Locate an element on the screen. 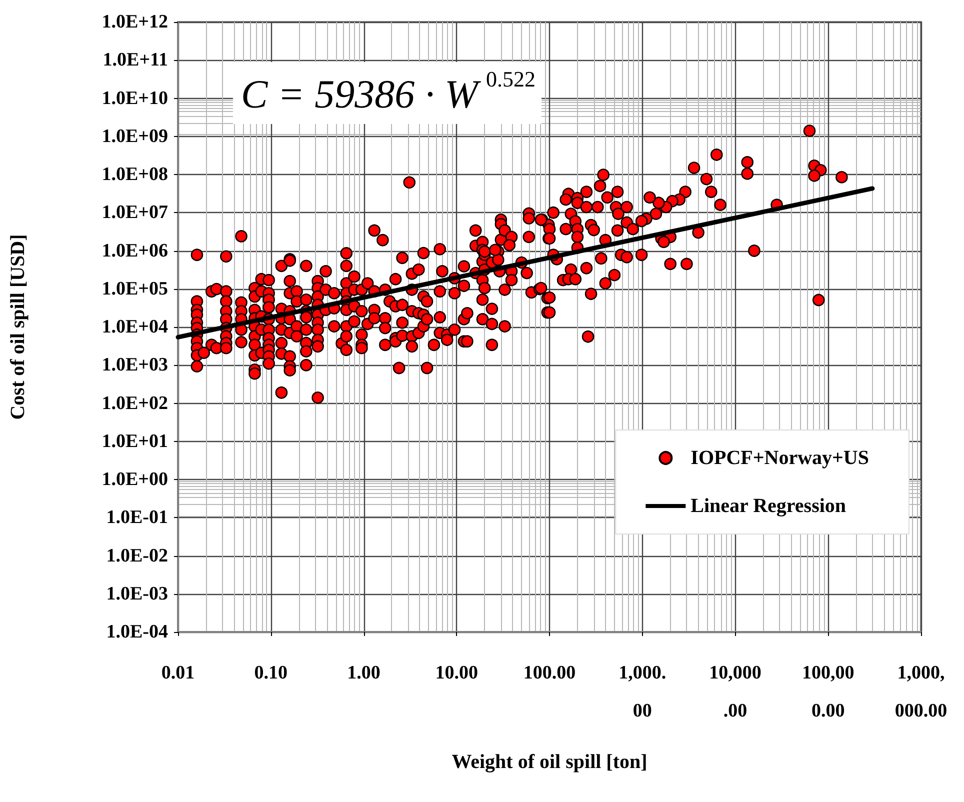 This screenshot has width=964, height=802. x-axis-title: Weight of oil spill [ton] is located at coordinates (550, 762).